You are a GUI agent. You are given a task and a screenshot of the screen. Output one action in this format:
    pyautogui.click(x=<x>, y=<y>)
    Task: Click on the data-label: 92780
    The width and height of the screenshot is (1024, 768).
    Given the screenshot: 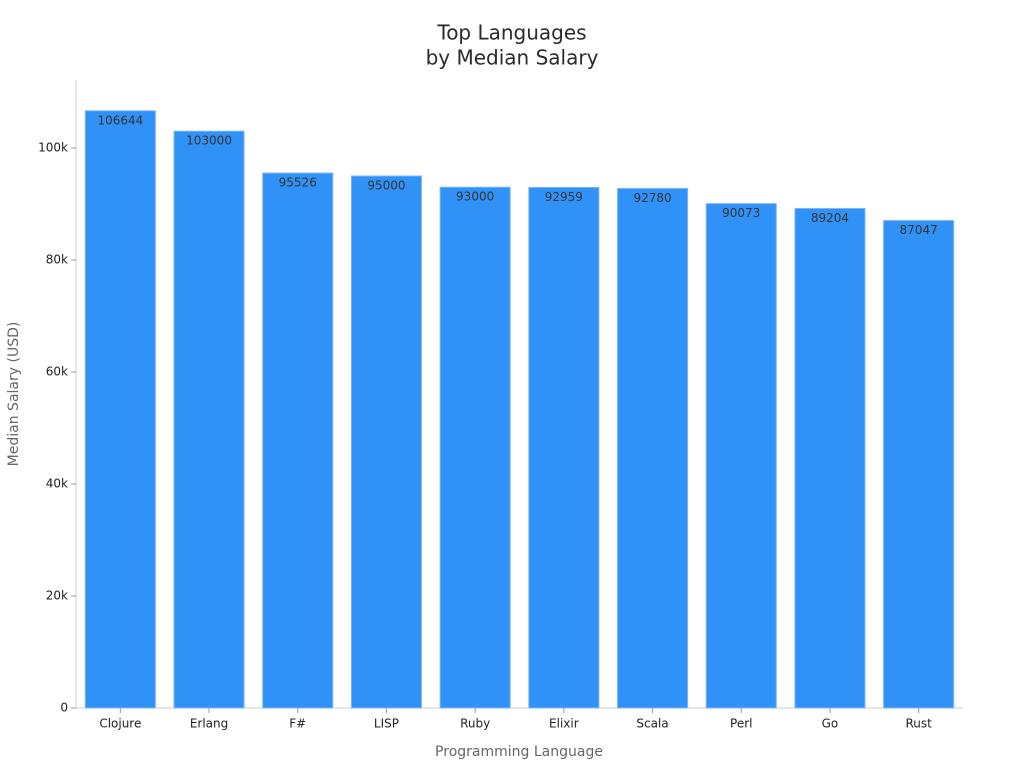 What is the action you would take?
    pyautogui.click(x=652, y=198)
    